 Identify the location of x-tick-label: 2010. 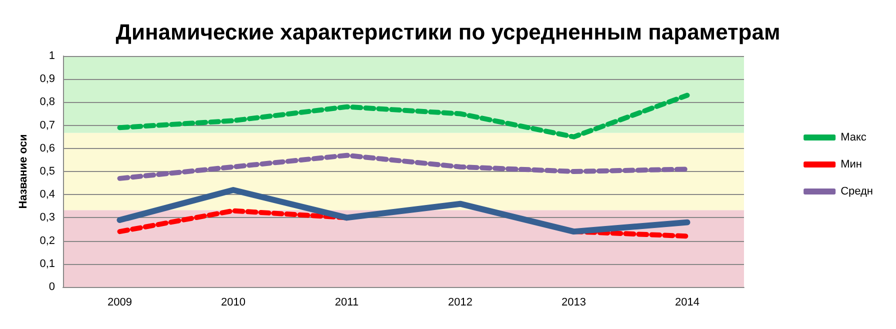
(233, 302).